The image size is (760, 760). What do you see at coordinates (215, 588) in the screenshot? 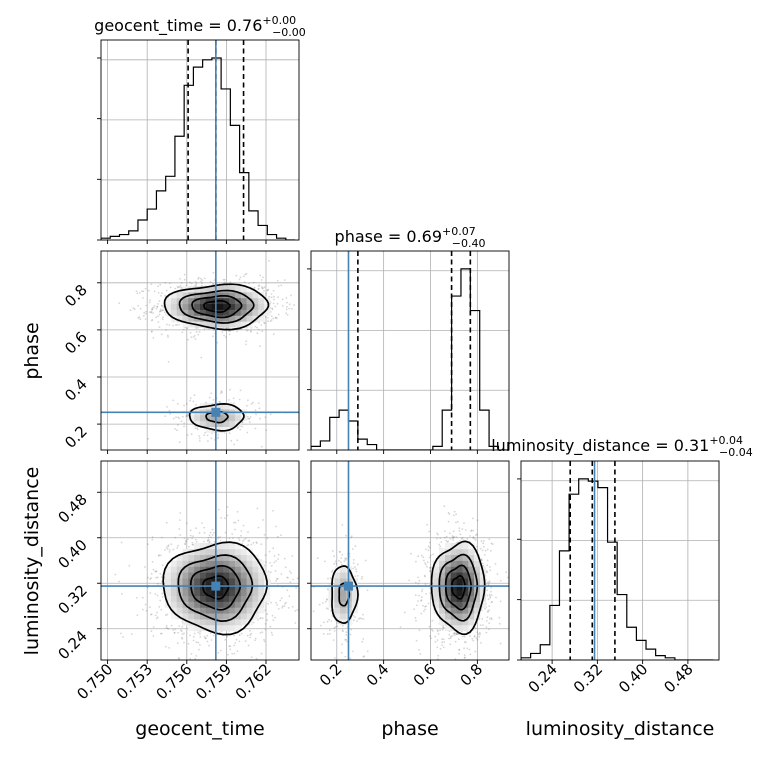
I see `contour-line` at bounding box center [215, 588].